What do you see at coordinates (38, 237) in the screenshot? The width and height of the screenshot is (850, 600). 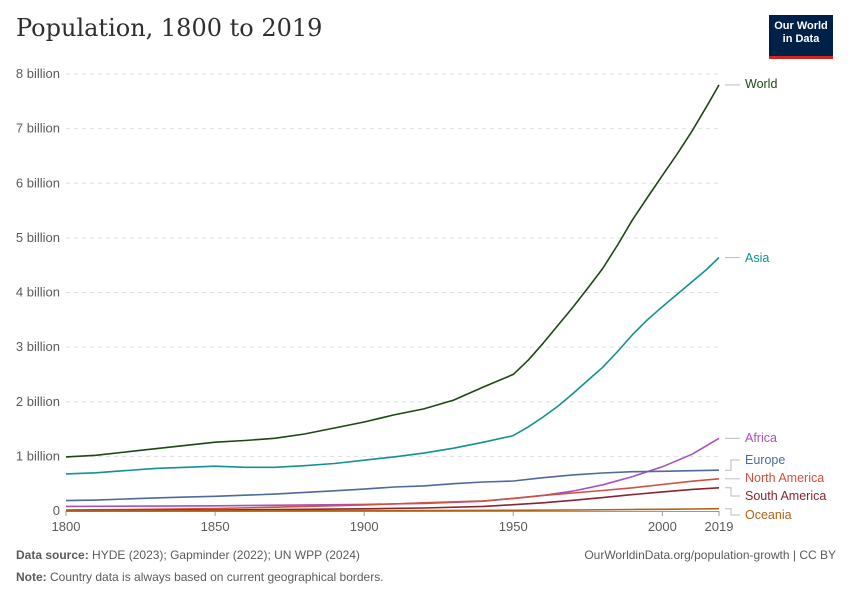 I see `y-tick-label: 5 billion` at bounding box center [38, 237].